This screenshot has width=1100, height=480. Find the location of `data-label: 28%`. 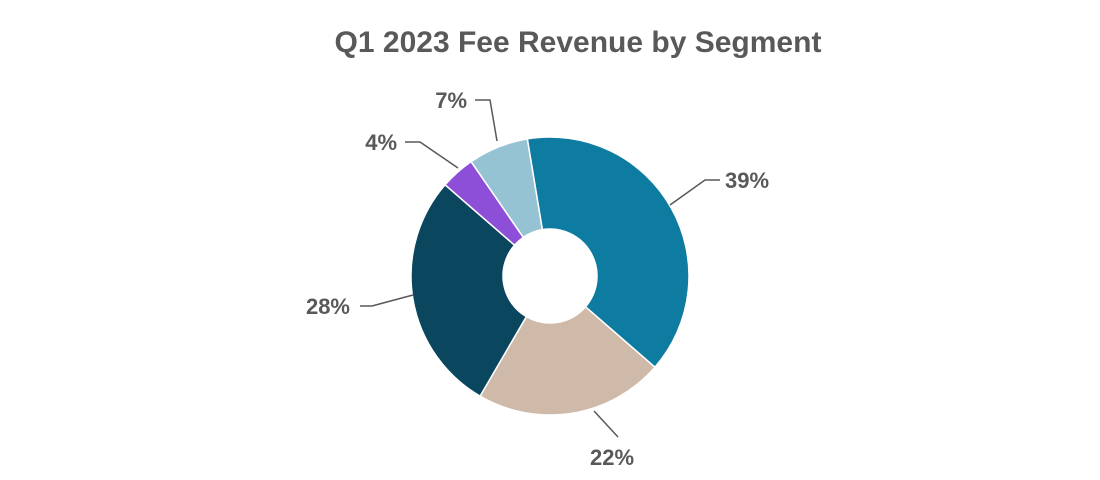

data-label: 28% is located at coordinates (328, 306).